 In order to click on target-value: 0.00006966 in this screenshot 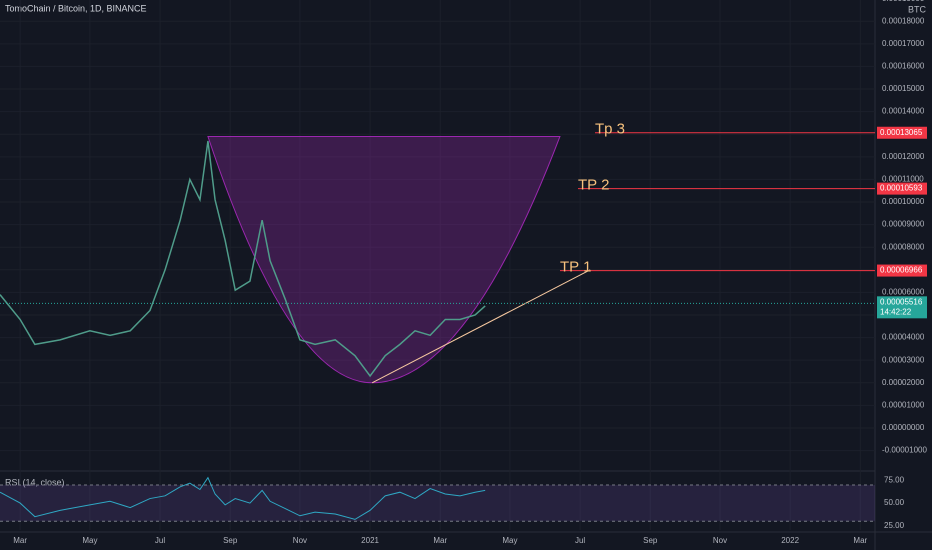, I will do `click(901, 270)`.